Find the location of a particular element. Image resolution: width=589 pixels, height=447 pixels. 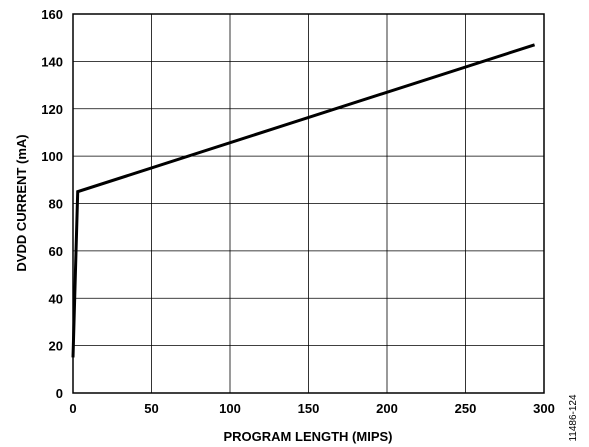

y-axis-title: DVDD CURRENT (mA) is located at coordinates (21, 202).